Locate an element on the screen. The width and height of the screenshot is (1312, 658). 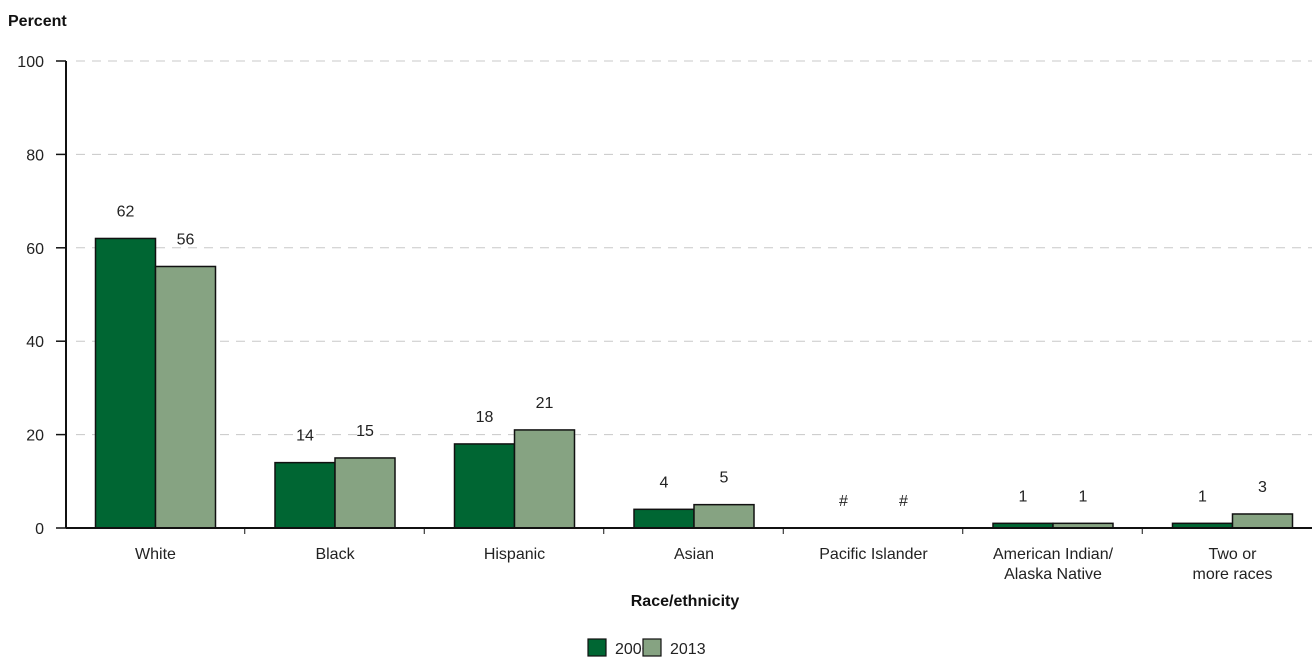
legend-swatch-2013 is located at coordinates (652, 647).